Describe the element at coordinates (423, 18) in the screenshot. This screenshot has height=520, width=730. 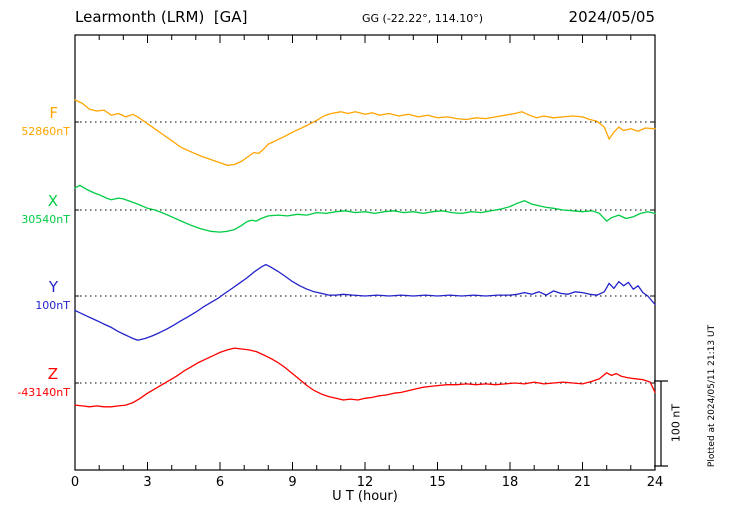
I see `geo-coords: GG (-22.22°, 114.10°)` at that location.